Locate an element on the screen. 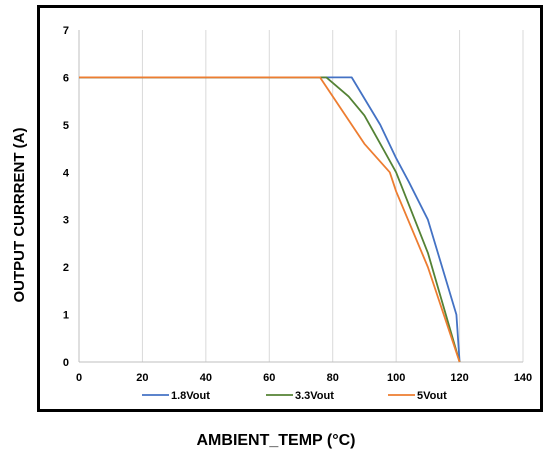 The image size is (546, 455). x-tick-label: 20 is located at coordinates (142, 378).